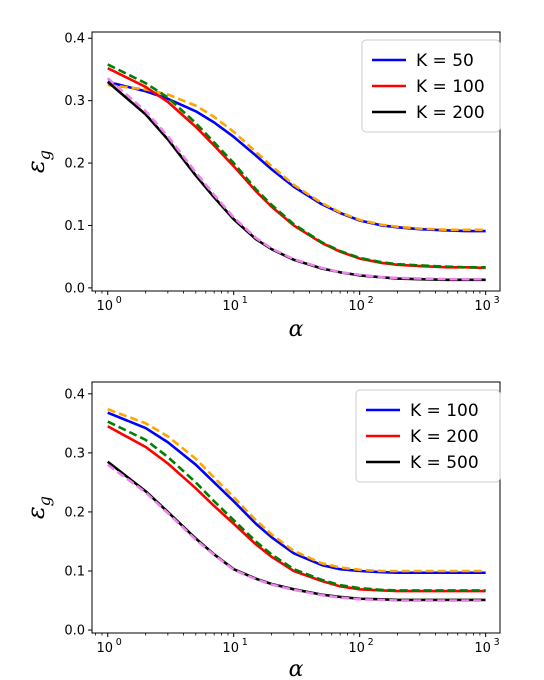 The image size is (544, 680). What do you see at coordinates (36, 166) in the screenshot?
I see `top-y-axis-label-main: ε` at bounding box center [36, 166].